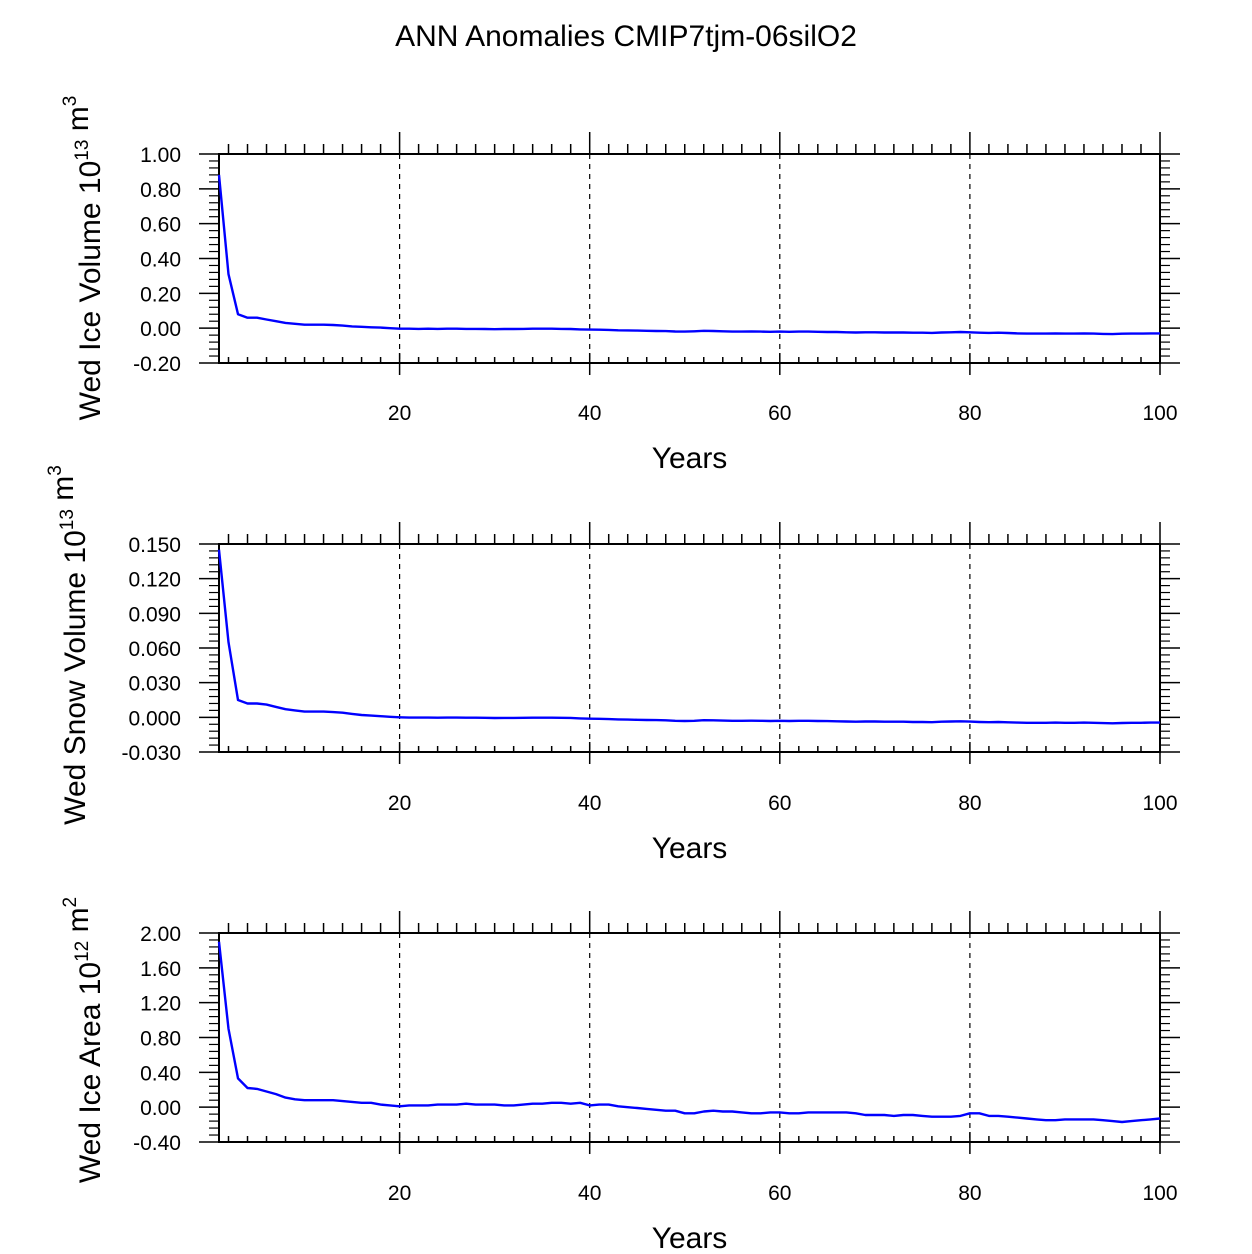 This screenshot has width=1252, height=1254. What do you see at coordinates (1159, 413) in the screenshot?
I see `ice-volume-x-tick-label: 100` at bounding box center [1159, 413].